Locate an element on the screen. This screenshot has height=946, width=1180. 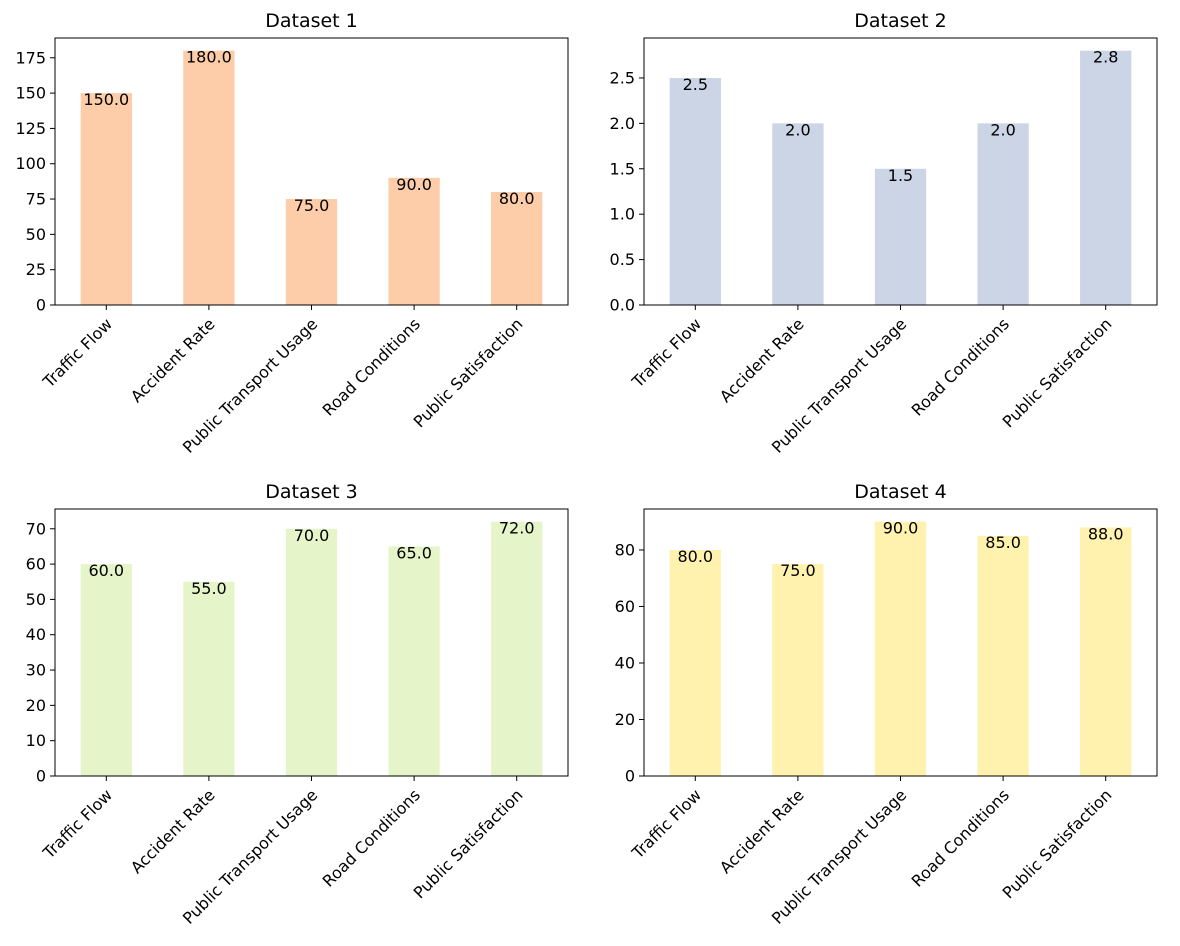
subplot-title: Dataset 2 is located at coordinates (900, 21).